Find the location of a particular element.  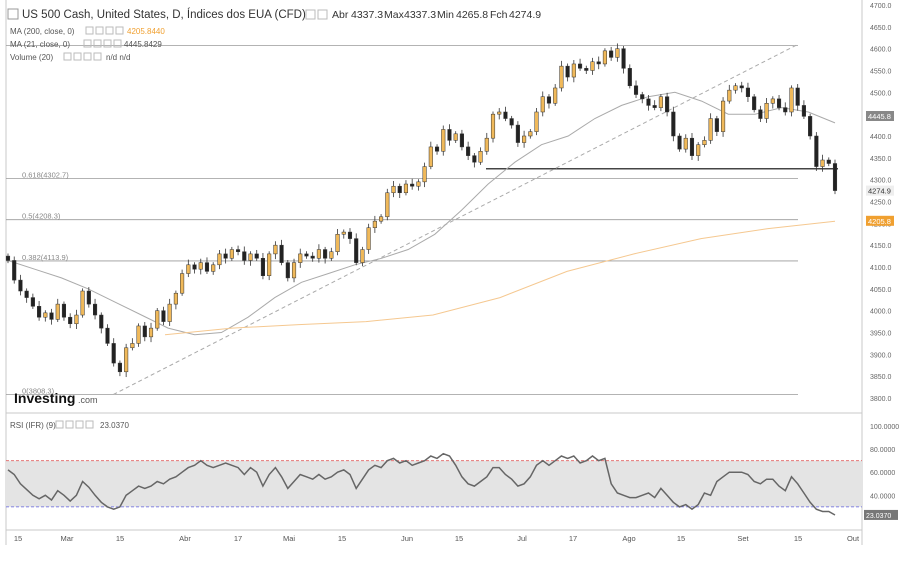

rsi-value-badge-bg is located at coordinates (881, 514).